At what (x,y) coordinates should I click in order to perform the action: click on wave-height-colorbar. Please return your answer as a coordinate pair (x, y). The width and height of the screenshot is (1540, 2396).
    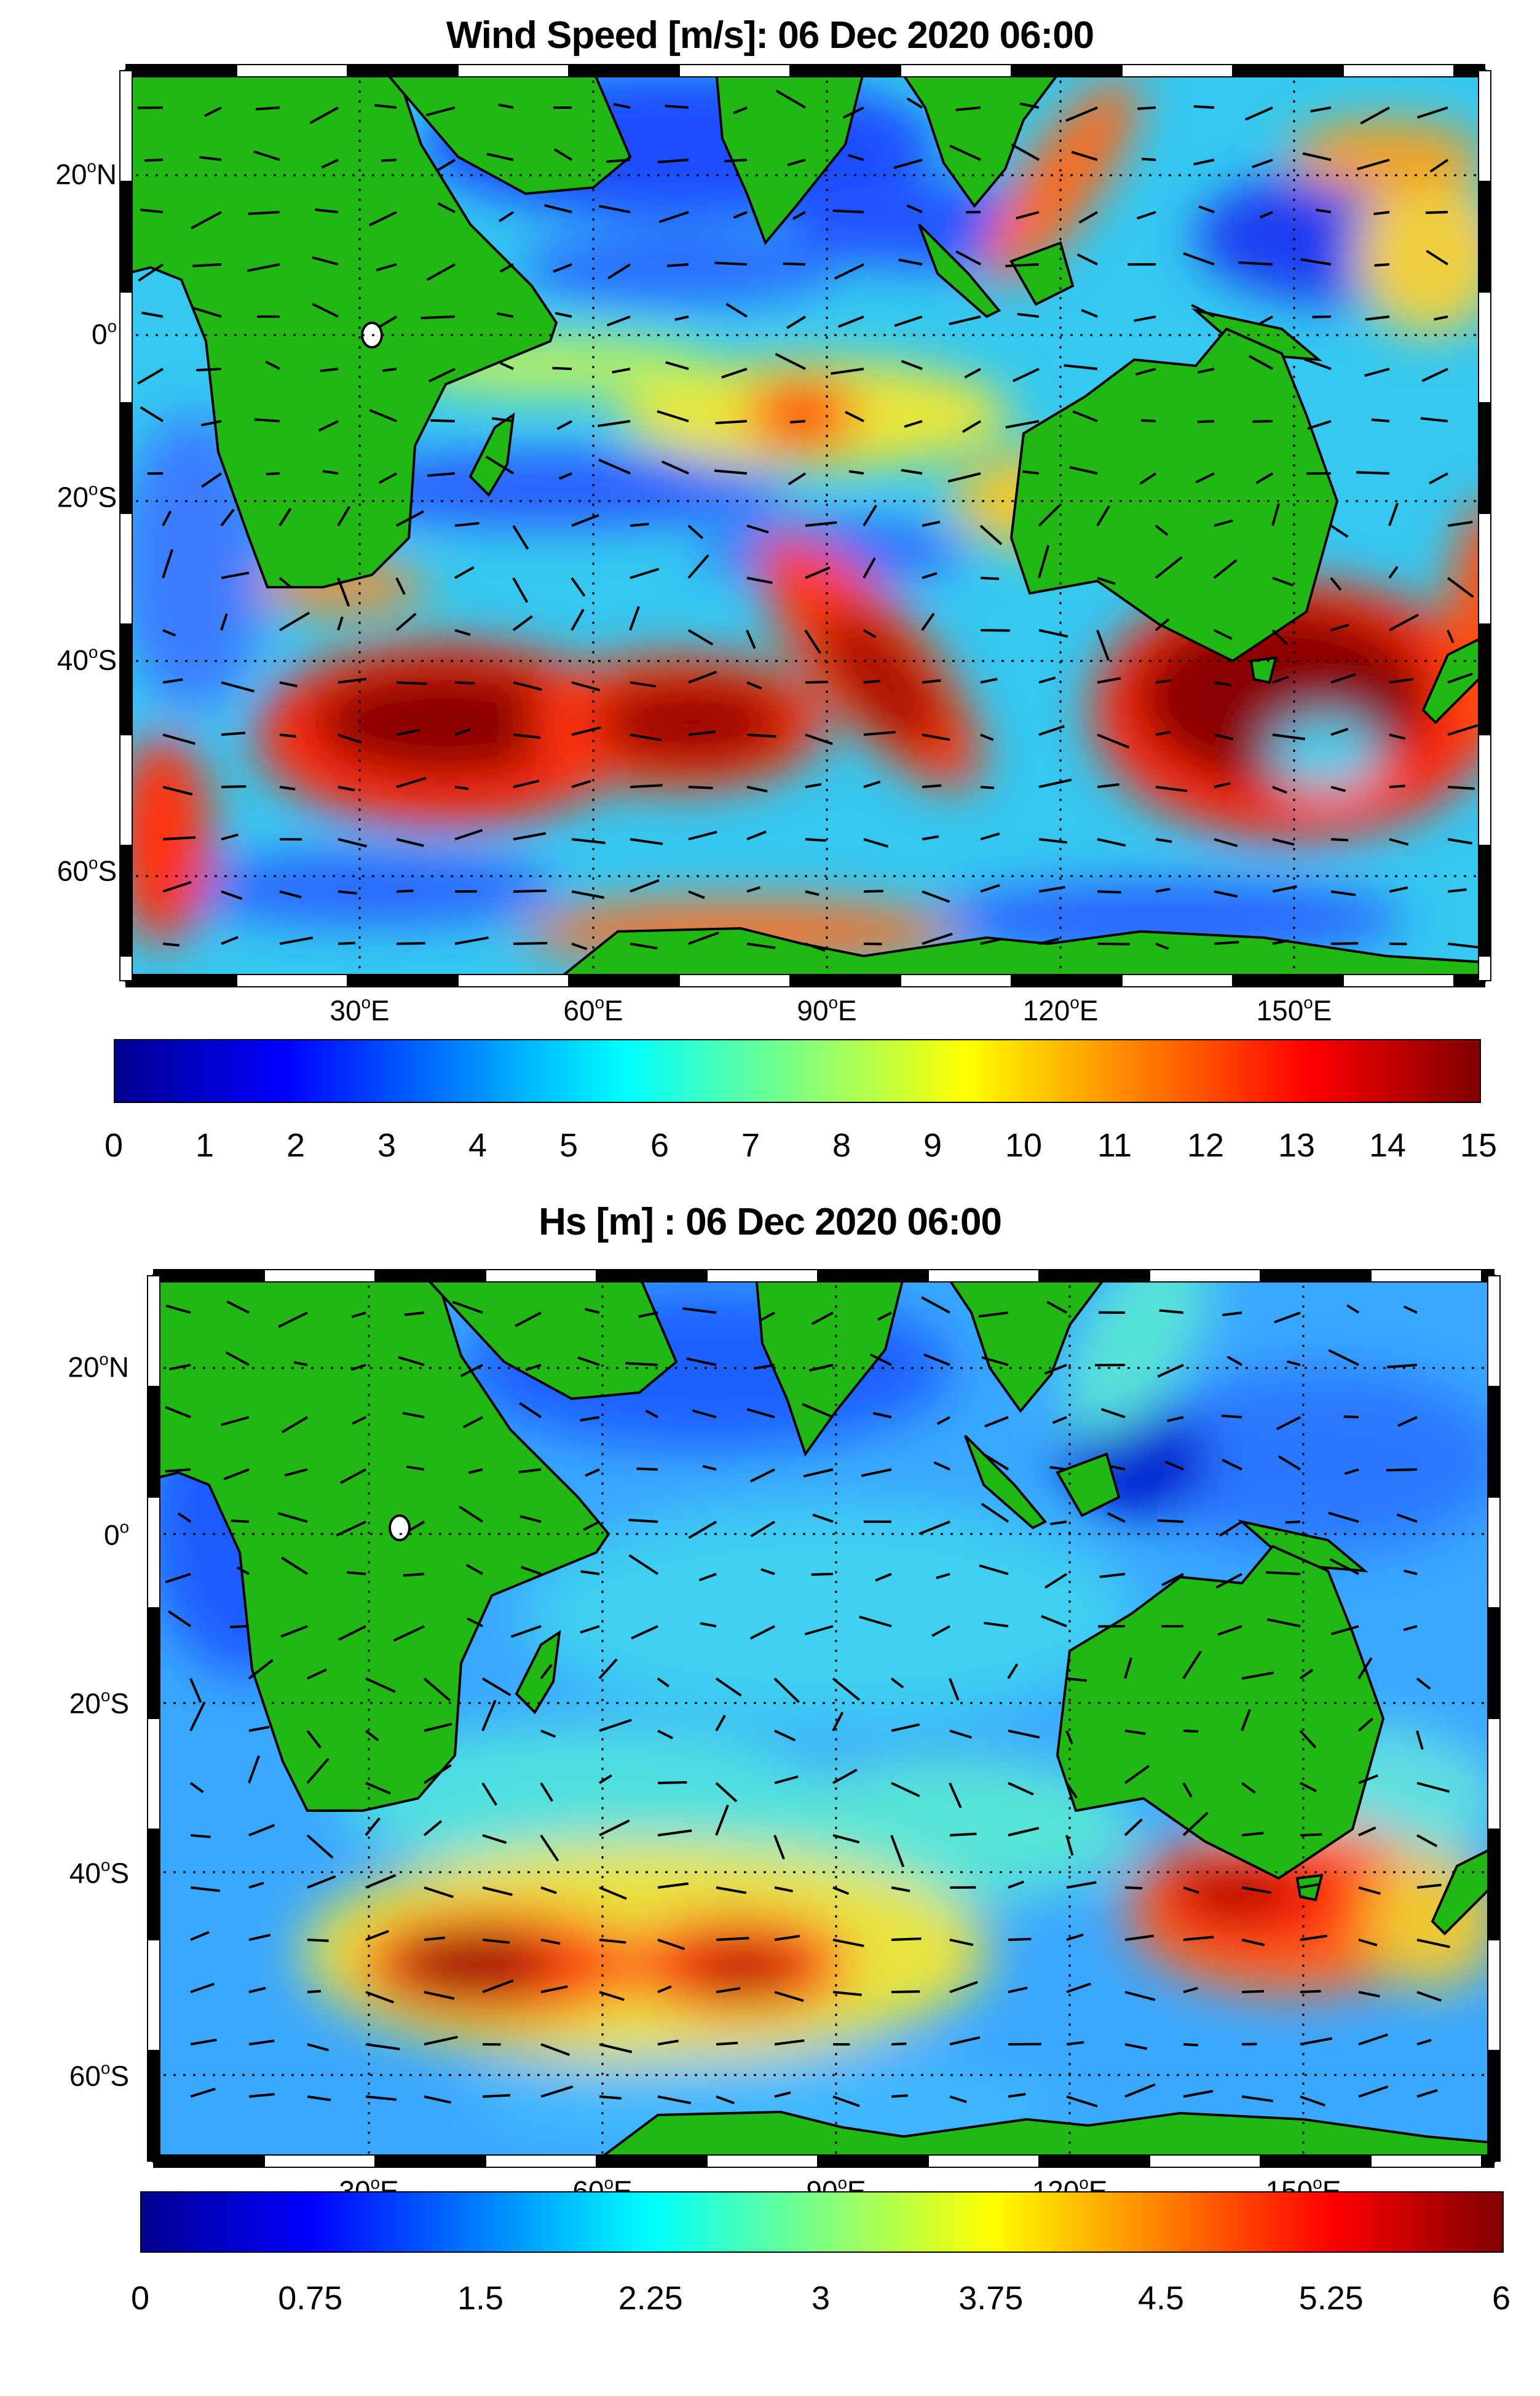
    Looking at the image, I should click on (822, 2222).